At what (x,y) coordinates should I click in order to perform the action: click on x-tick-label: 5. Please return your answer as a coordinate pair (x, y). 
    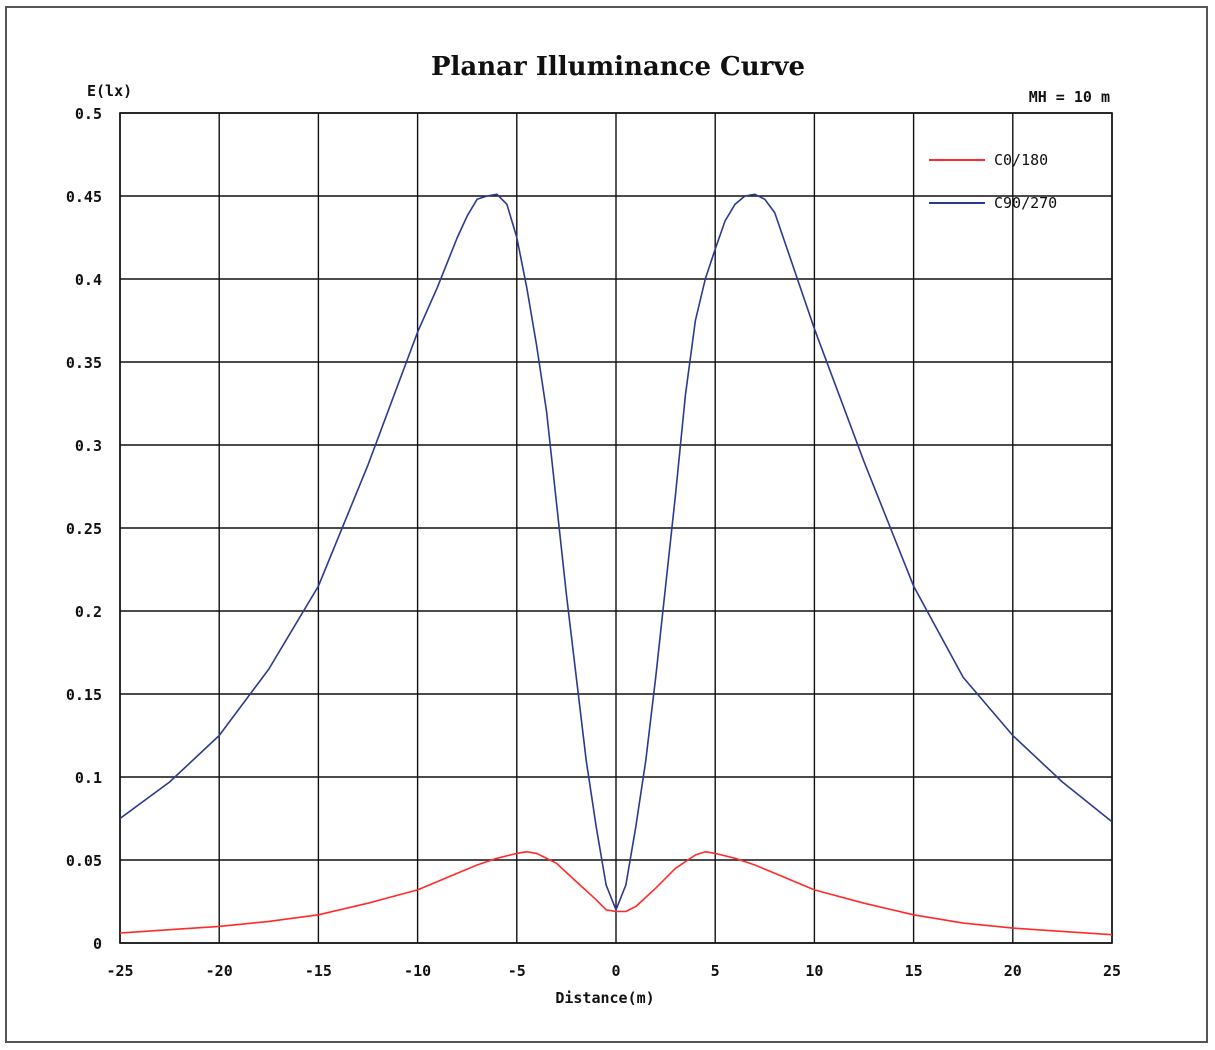
    Looking at the image, I should click on (715, 971).